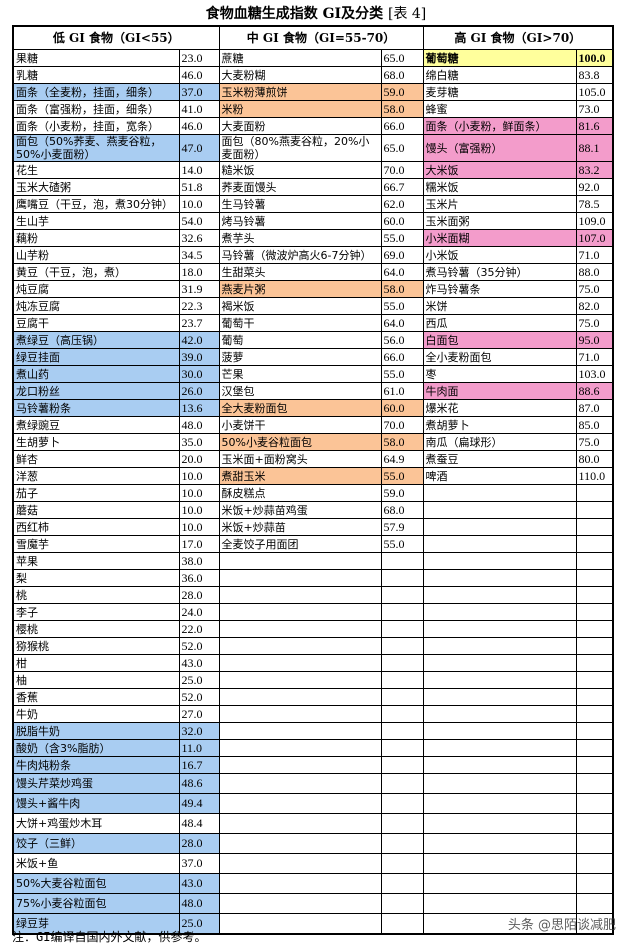 This screenshot has width=632, height=948. I want to click on low-gi-value: 48.6, so click(199, 783).